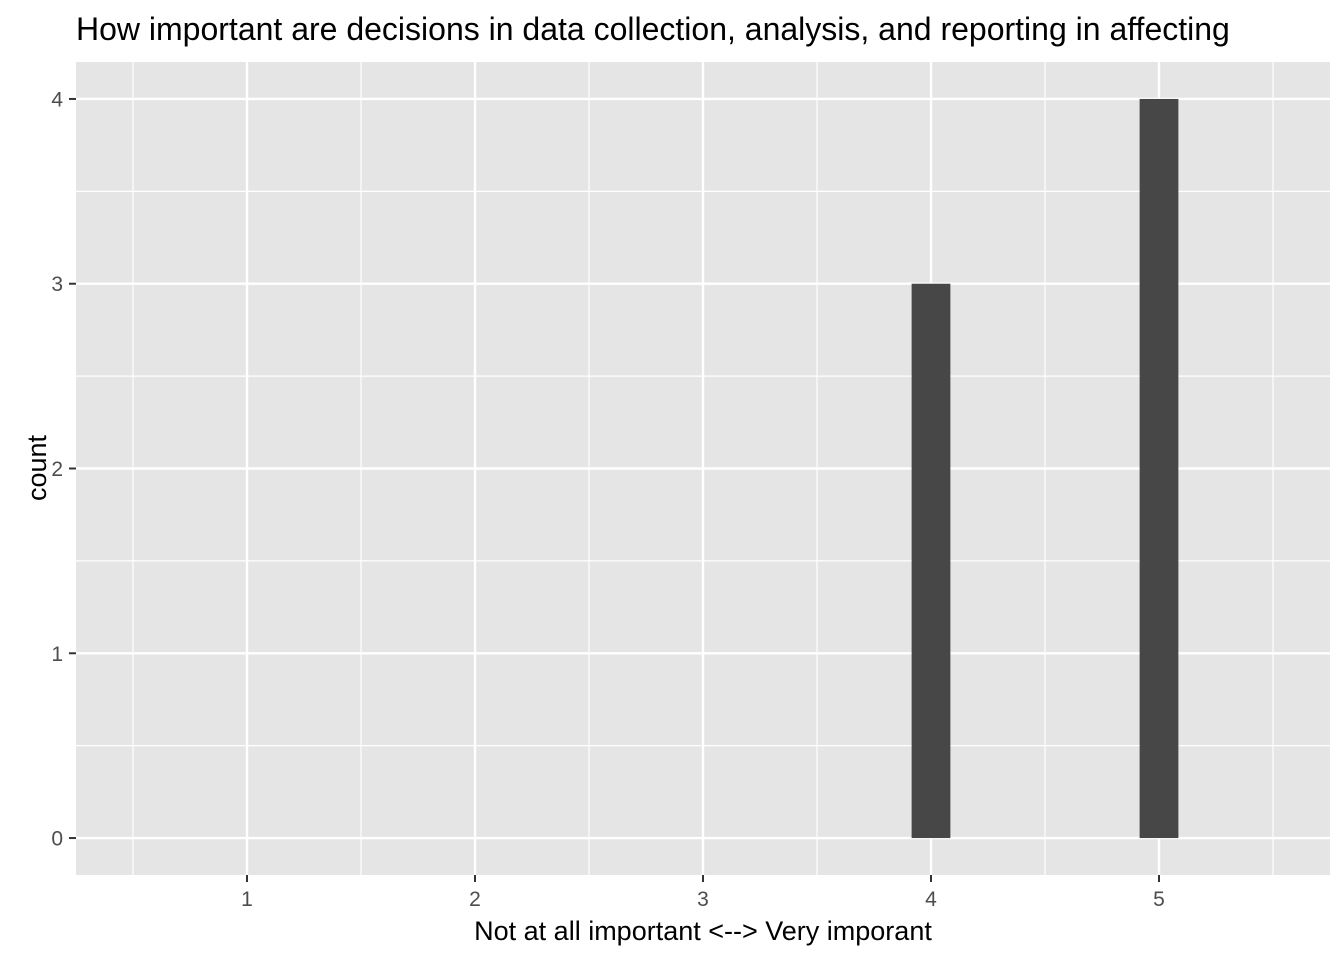 The height and width of the screenshot is (960, 1344). I want to click on x-tick-label: 3, so click(703, 899).